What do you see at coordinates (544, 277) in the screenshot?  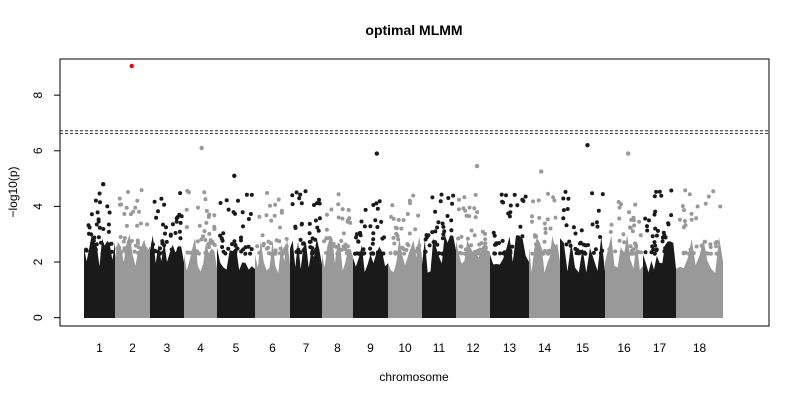 I see `chr14-point-cloud` at bounding box center [544, 277].